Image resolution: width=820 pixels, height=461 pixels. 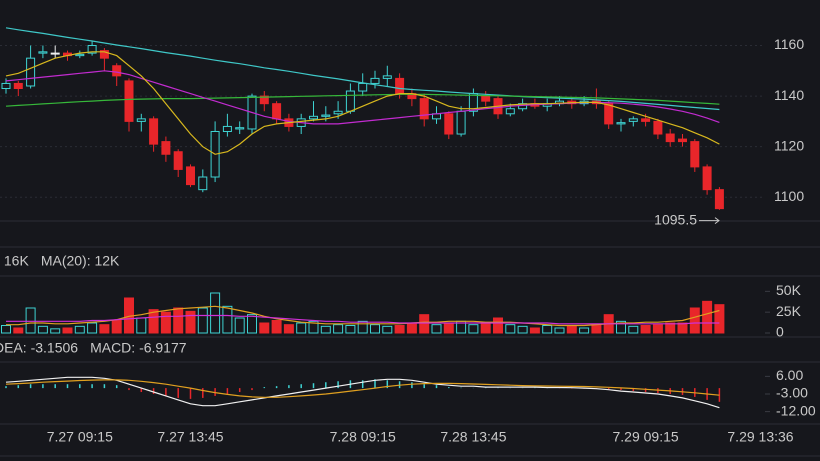 I want to click on y-tick-label: 1160, so click(x=789, y=44).